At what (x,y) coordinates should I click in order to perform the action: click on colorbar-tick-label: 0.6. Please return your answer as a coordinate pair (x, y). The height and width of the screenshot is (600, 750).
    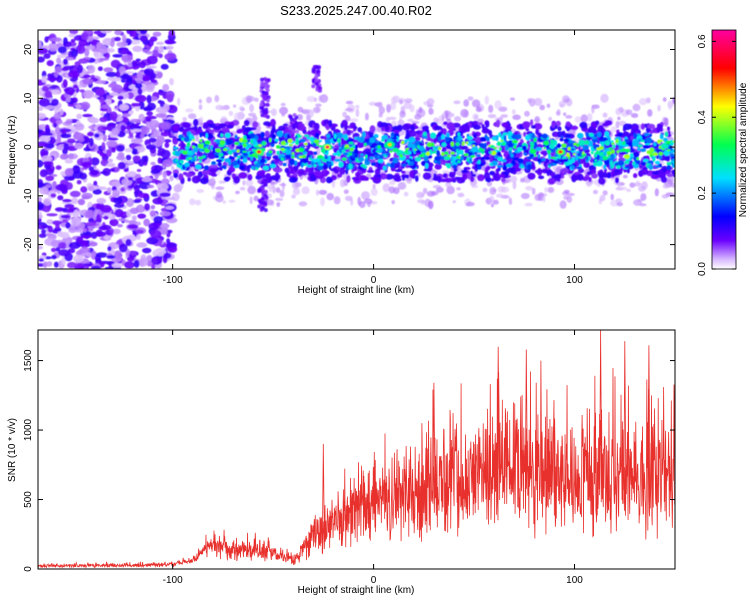
    Looking at the image, I should click on (702, 41).